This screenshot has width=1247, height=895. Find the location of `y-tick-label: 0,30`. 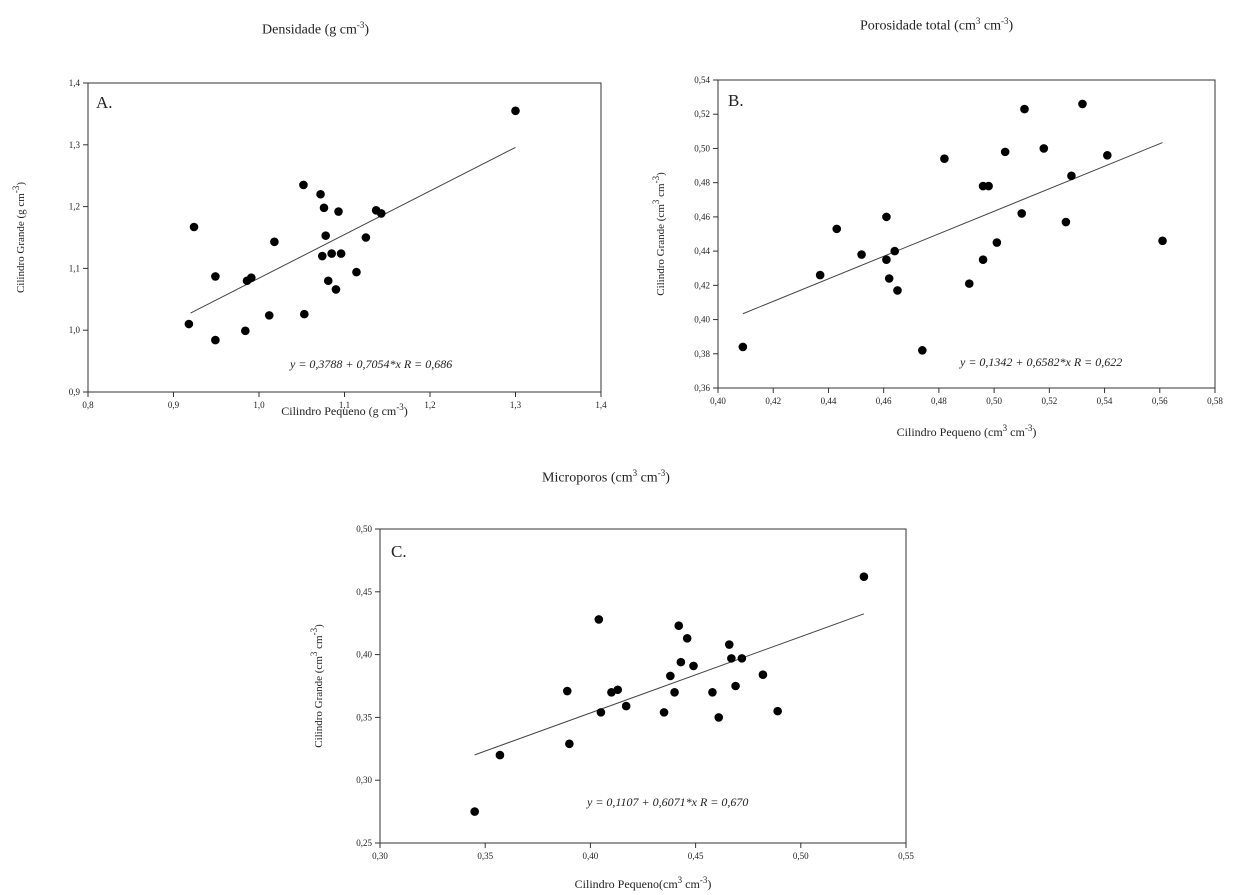

y-tick-label: 0,30 is located at coordinates (364, 780).